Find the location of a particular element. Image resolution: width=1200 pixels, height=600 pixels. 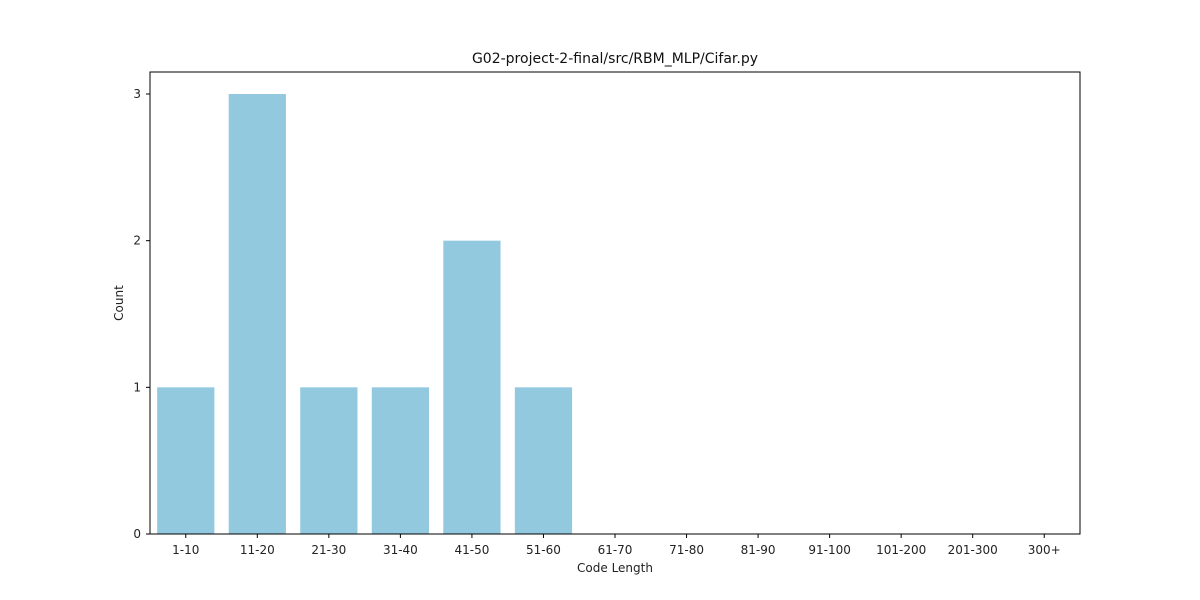

x-tick-label: 101-200 is located at coordinates (901, 550).